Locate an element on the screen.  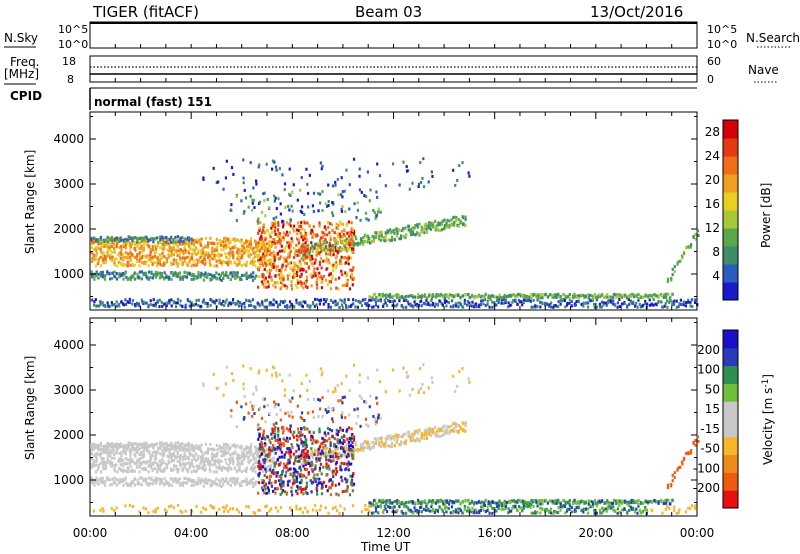
beam-label: Beam 03 is located at coordinates (388, 12).